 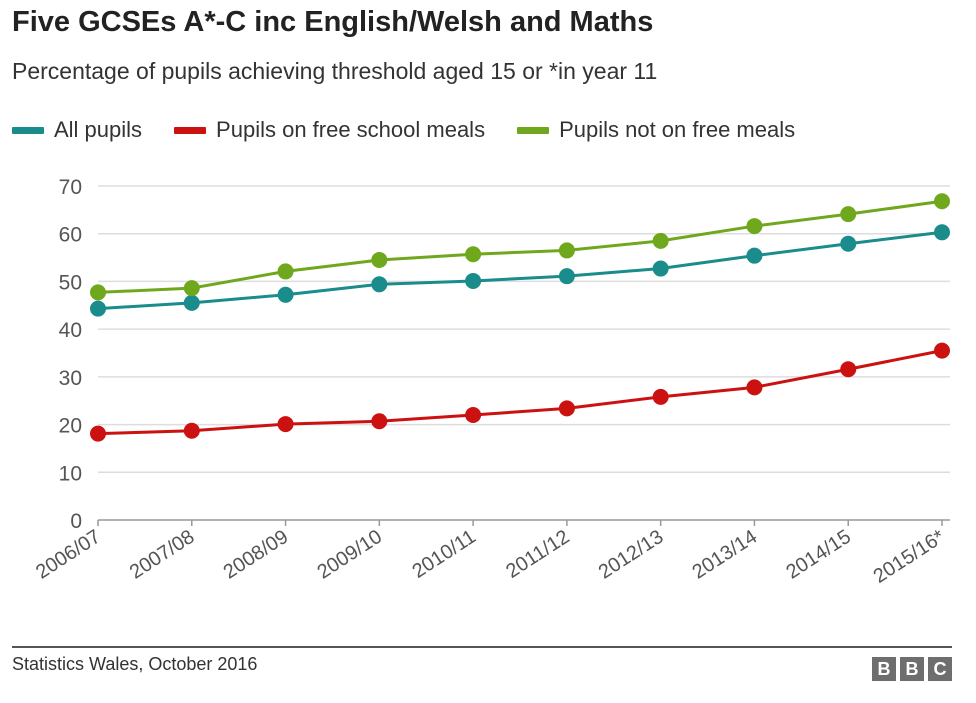 I want to click on x-tick-label: 2011/12, so click(x=537, y=554).